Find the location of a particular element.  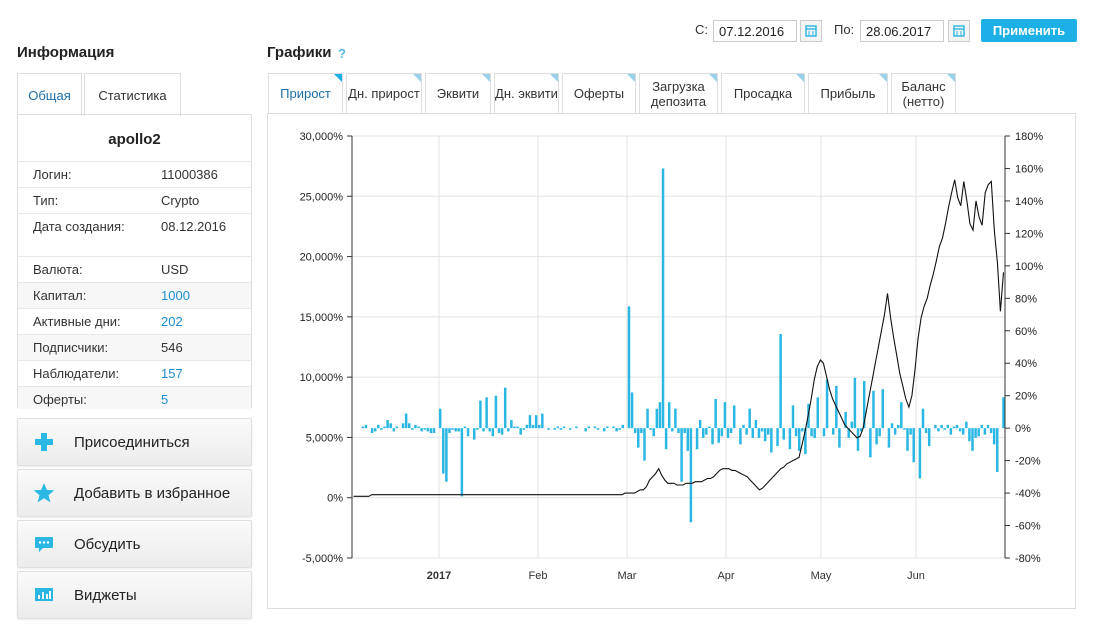

from-calendar-button is located at coordinates (811, 31).